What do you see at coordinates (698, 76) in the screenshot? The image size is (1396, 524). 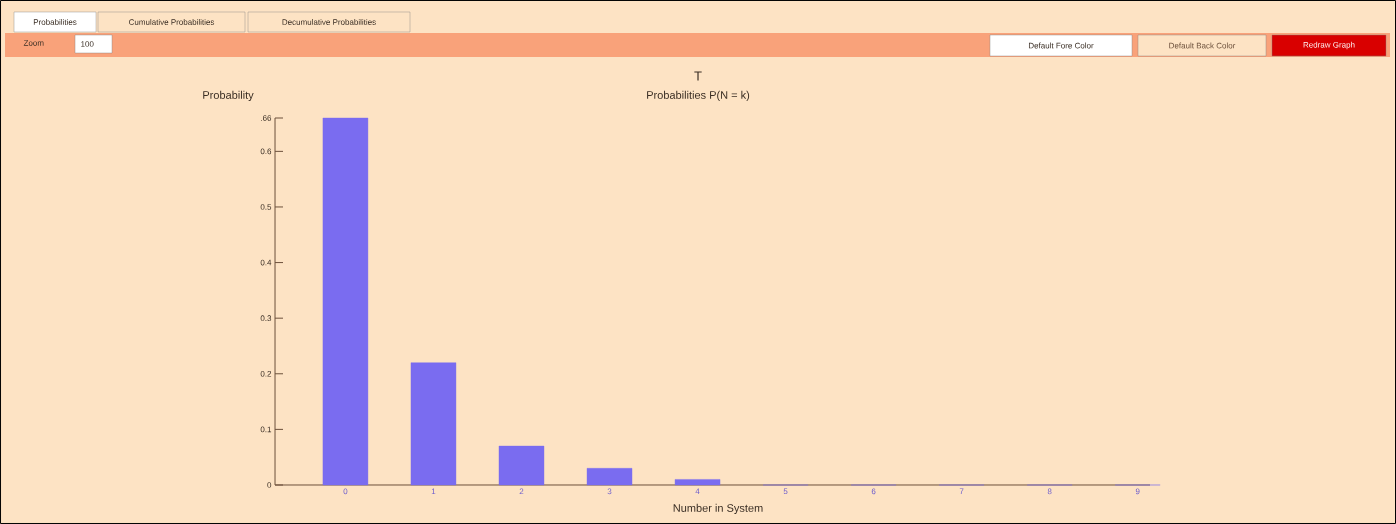 I see `chart-title: T` at bounding box center [698, 76].